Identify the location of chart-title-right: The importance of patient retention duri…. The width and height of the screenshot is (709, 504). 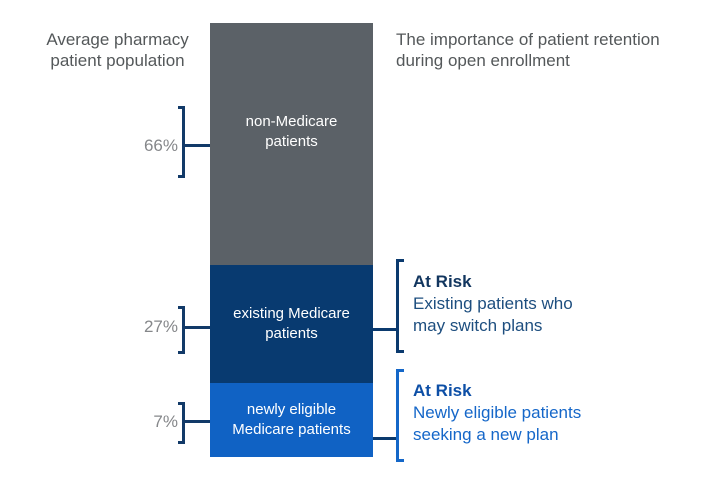
(528, 50).